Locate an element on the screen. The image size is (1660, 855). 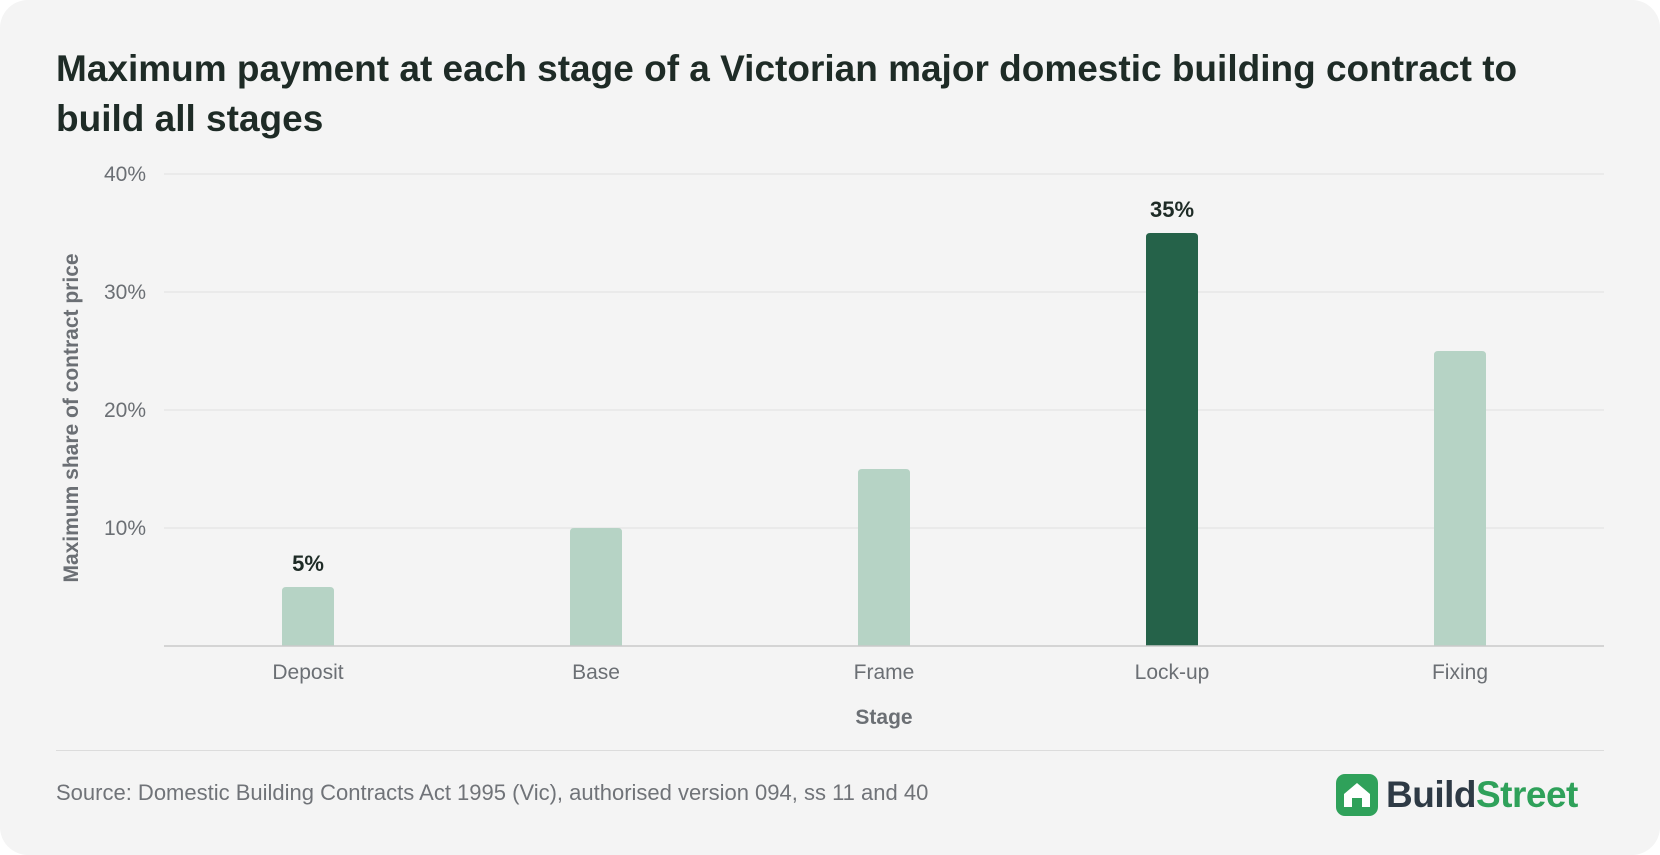
x-axis-ticks: Deposit Base Frame Lock-up Fixing is located at coordinates (880, 672).